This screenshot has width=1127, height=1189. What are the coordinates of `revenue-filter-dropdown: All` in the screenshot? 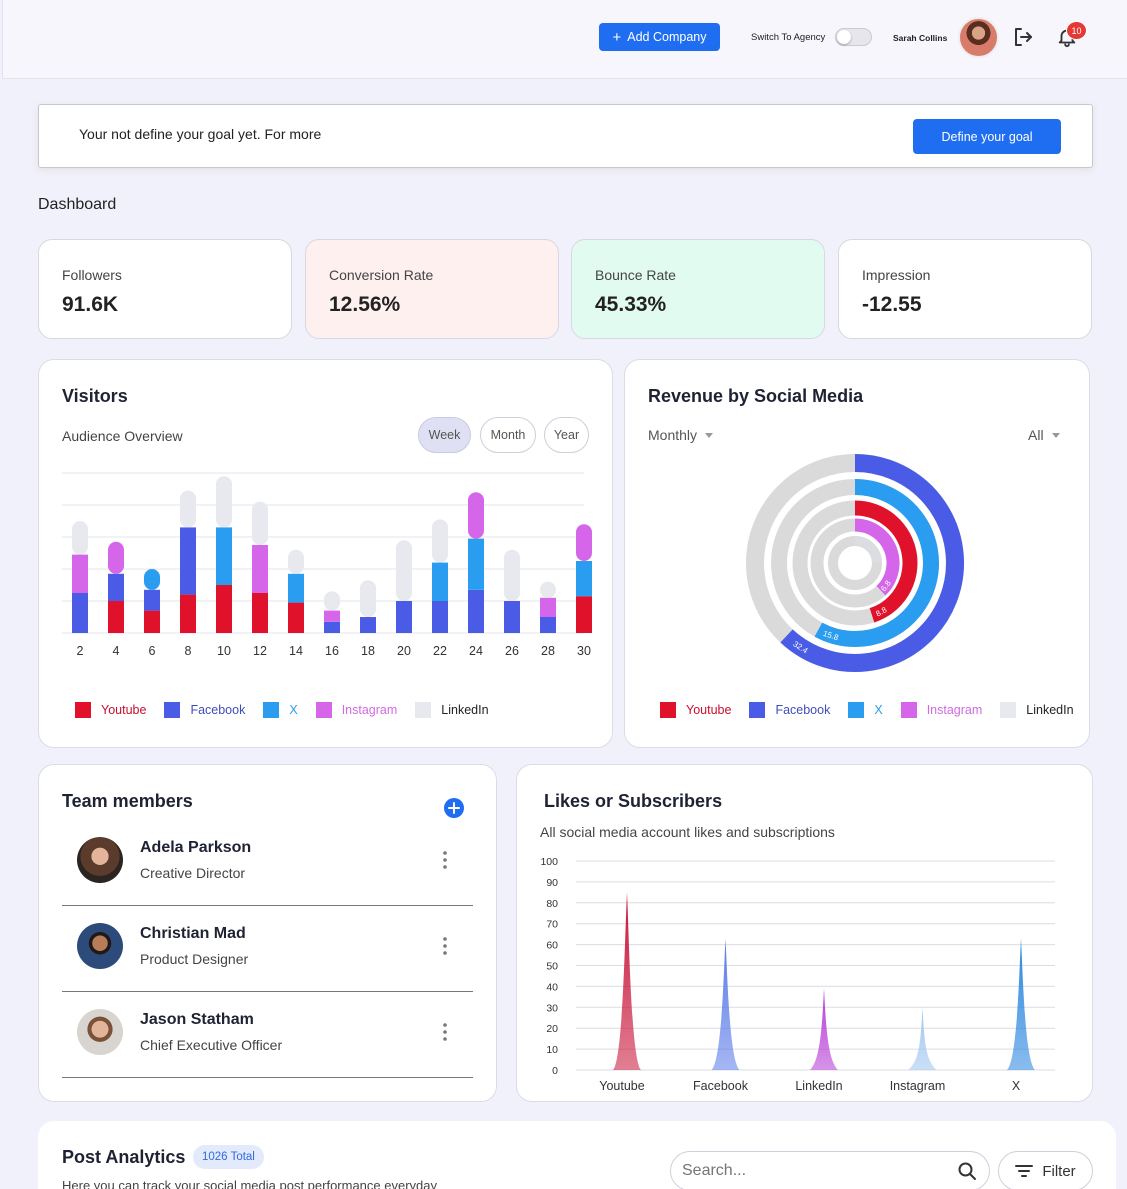 It's located at (1044, 435).